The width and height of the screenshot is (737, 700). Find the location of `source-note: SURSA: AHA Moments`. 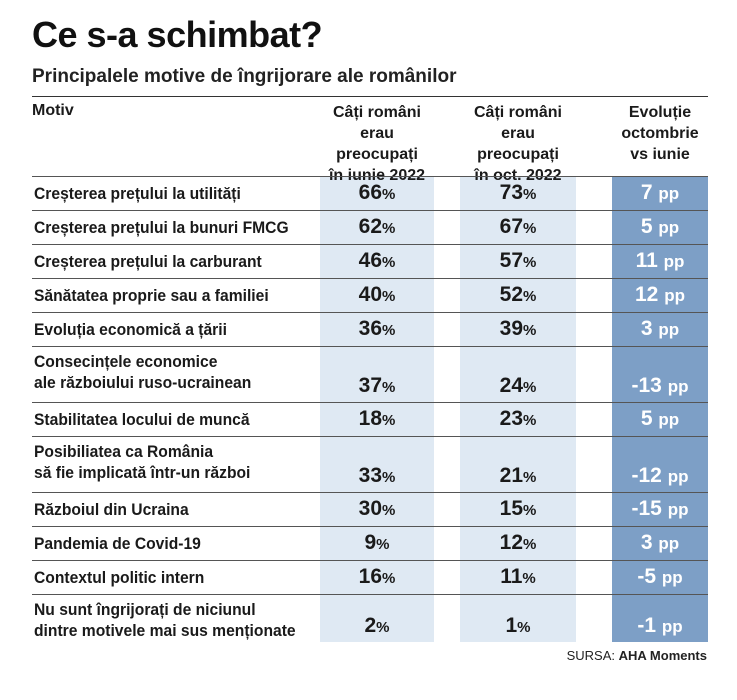

source-note: SURSA: AHA Moments is located at coordinates (637, 655).